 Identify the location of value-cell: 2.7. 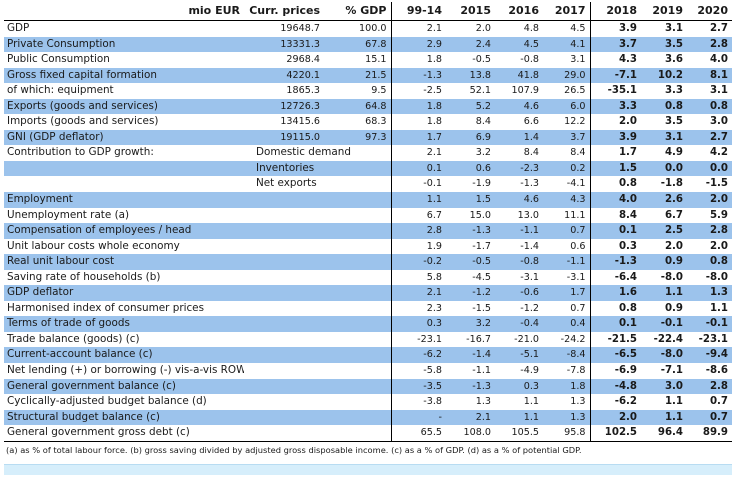
(709, 137).